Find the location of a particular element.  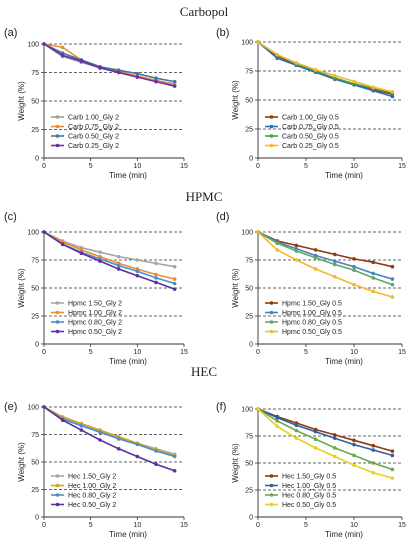

legend-entry: Hec 1.00_Gly 0.5 is located at coordinates (309, 486).